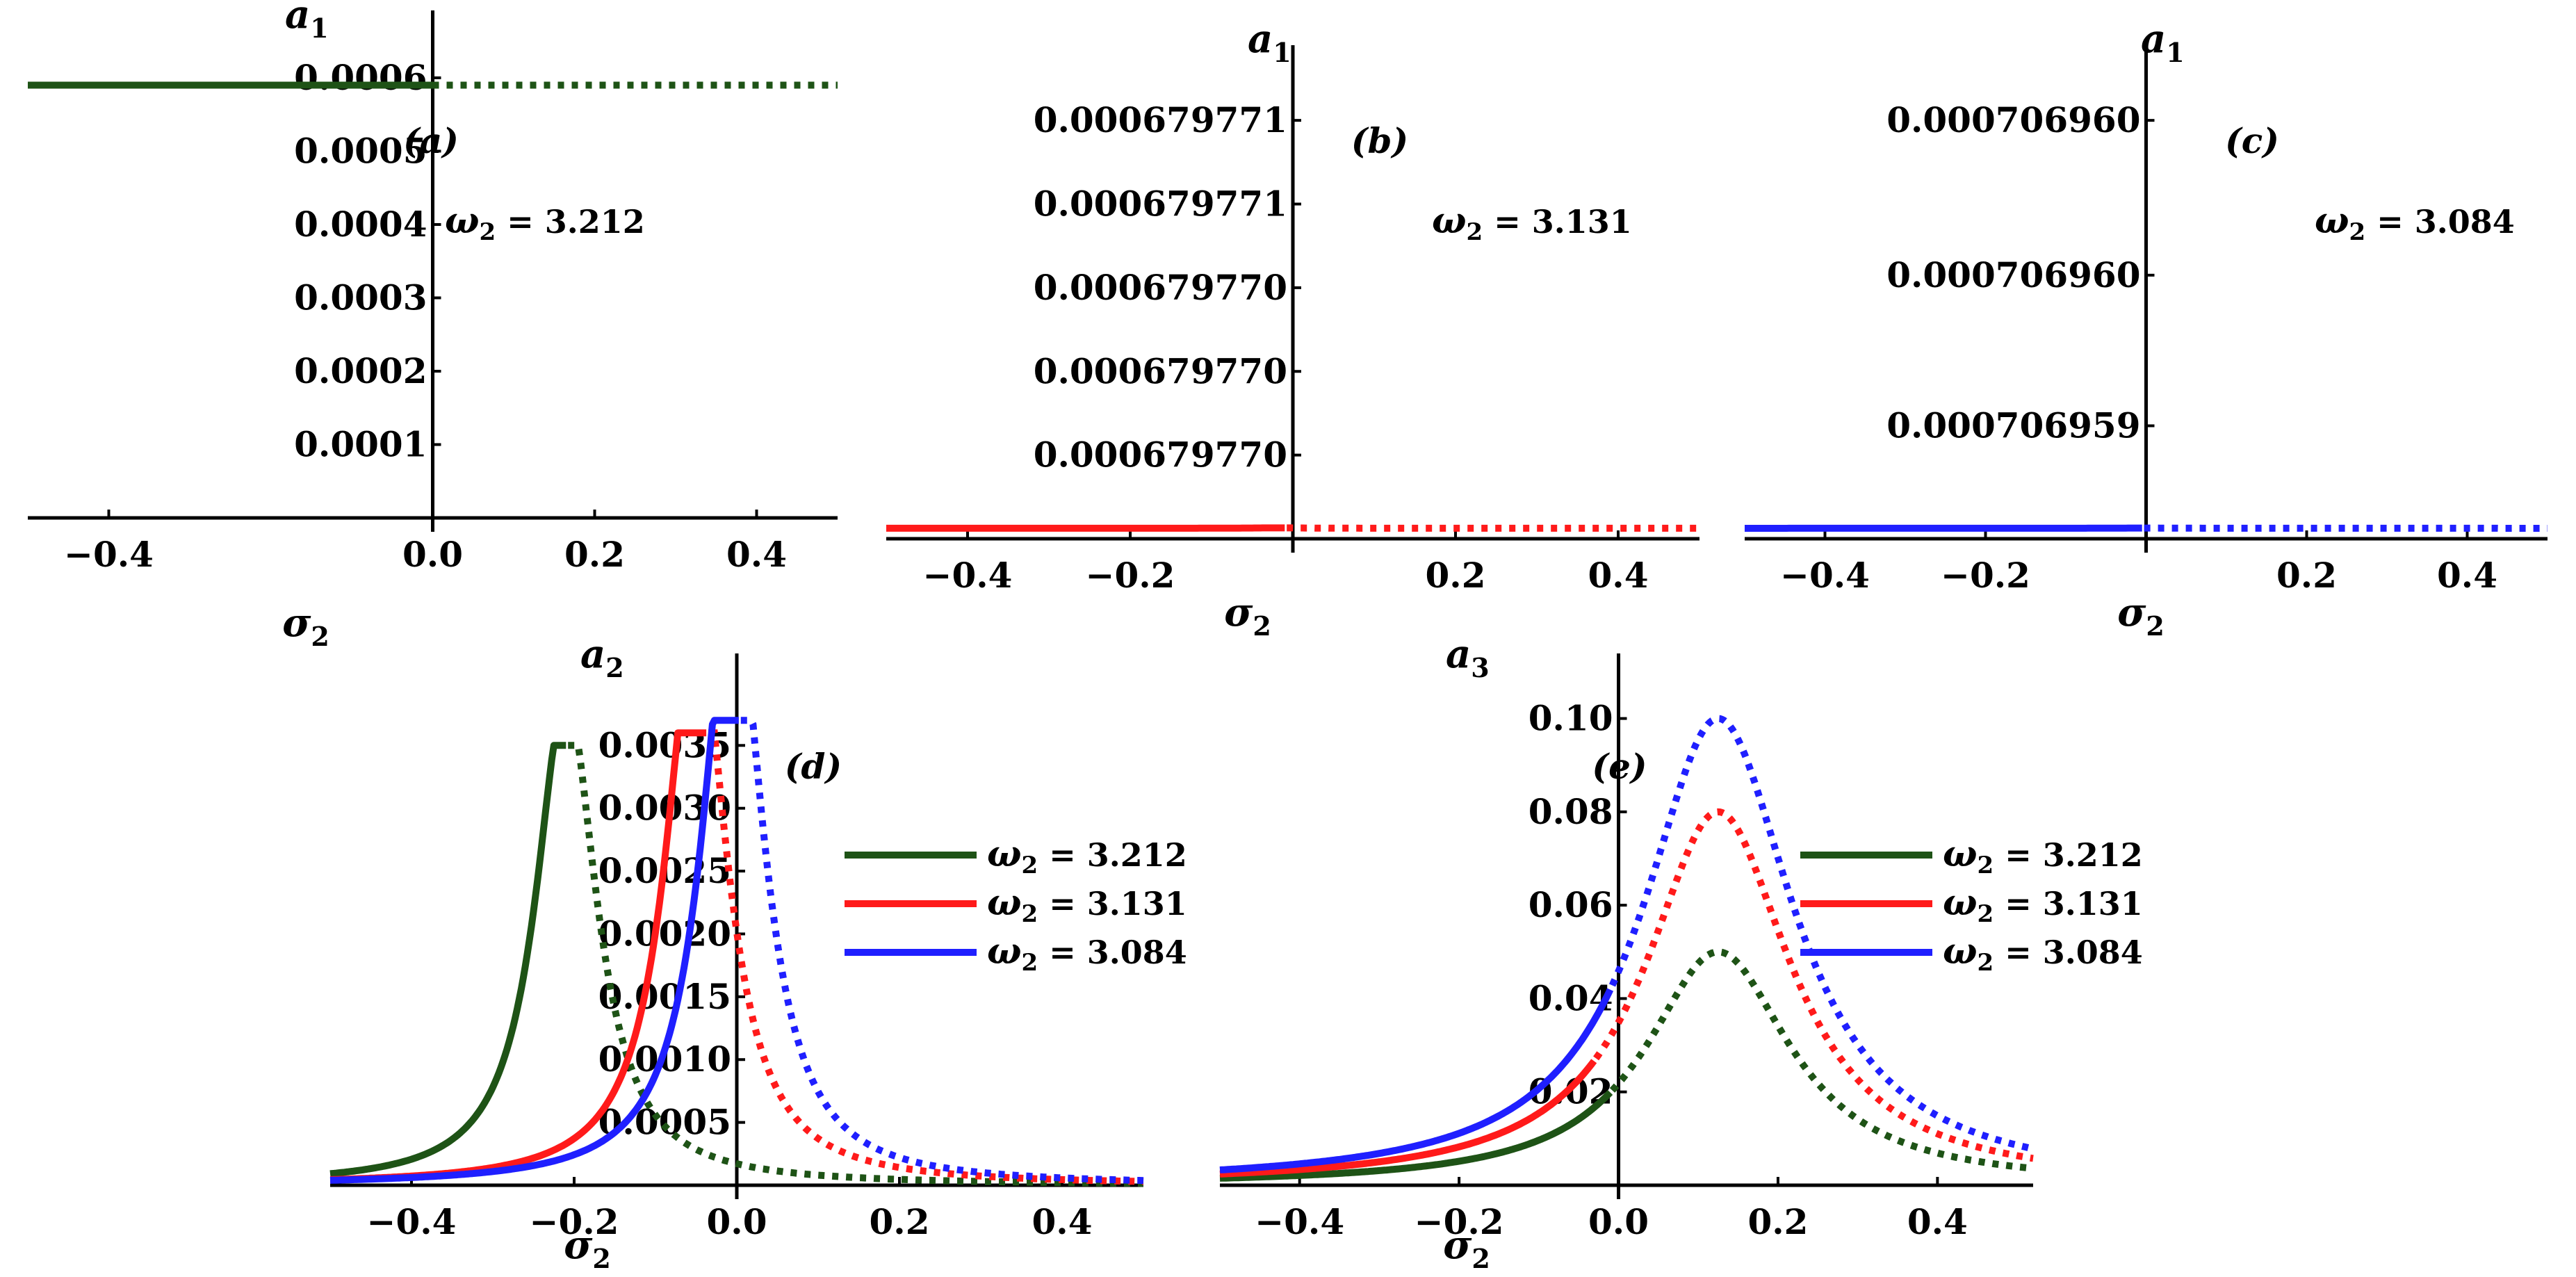 Image resolution: width=2576 pixels, height=1277 pixels. What do you see at coordinates (664, 933) in the screenshot?
I see `y-tick-label: 0.0020` at bounding box center [664, 933].